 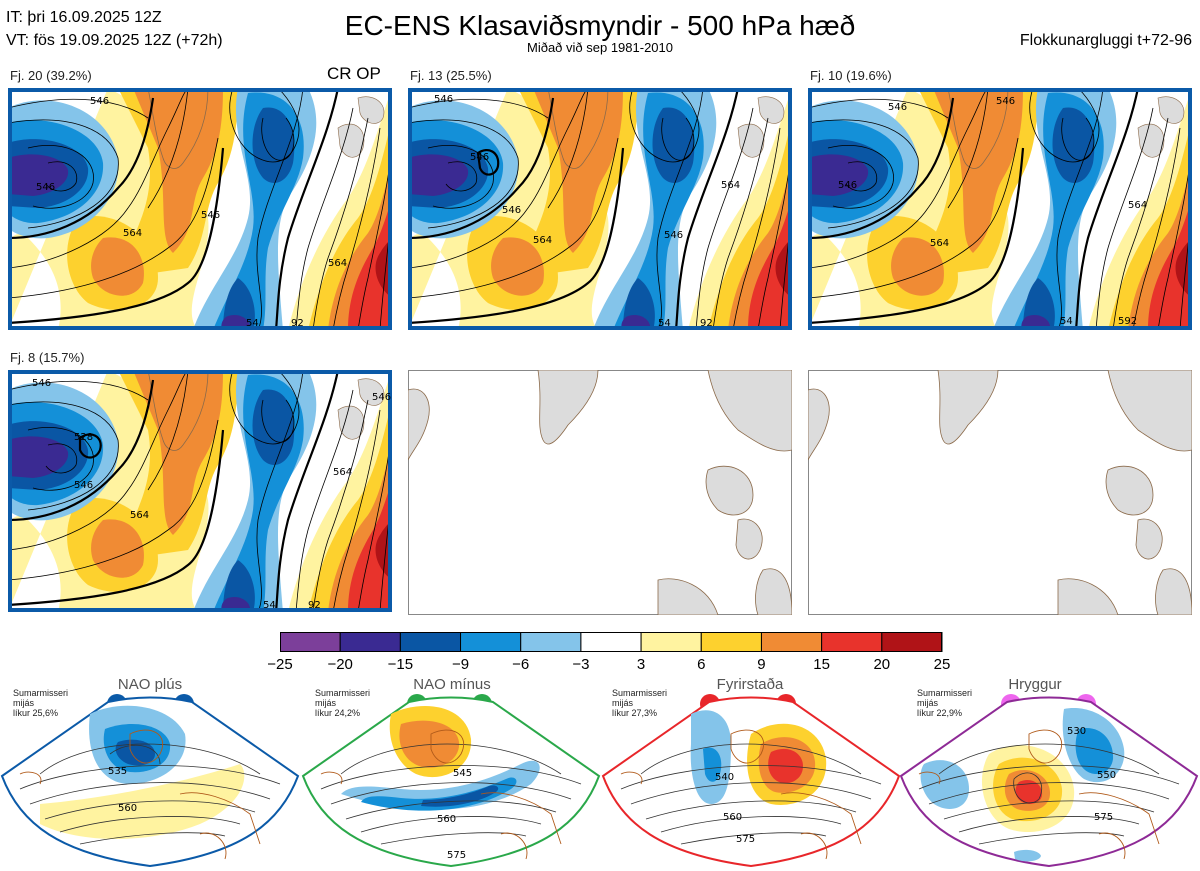 I want to click on colorbar-tick-label: 3, so click(x=641, y=664).